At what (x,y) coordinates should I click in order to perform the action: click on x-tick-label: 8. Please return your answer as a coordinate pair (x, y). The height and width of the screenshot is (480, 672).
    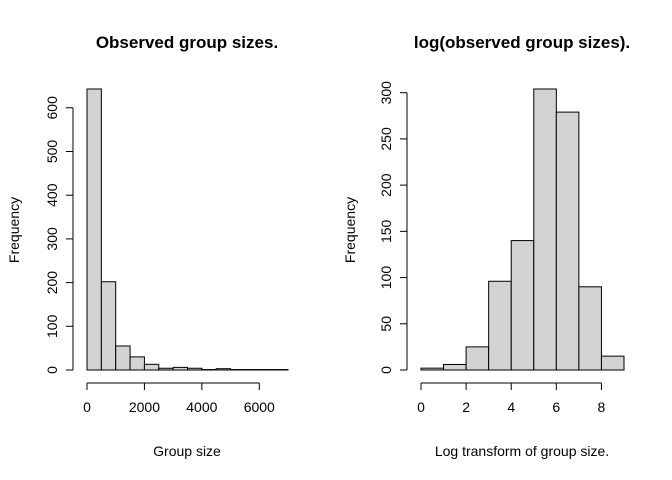
    Looking at the image, I should click on (602, 407).